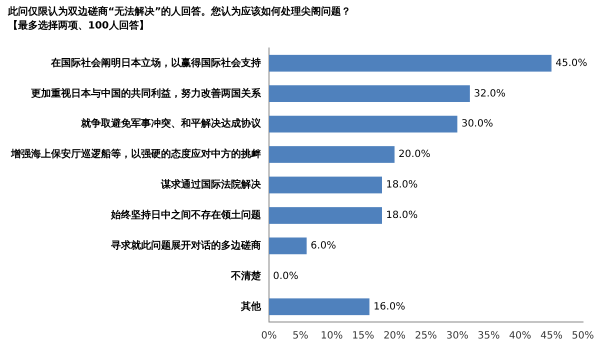 The width and height of the screenshot is (597, 349). Describe the element at coordinates (179, 12) in the screenshot. I see `text: 此问仅限认为双边磋商“无法解决”的人回答。您认为应该如何处理尖阁问题？` at that location.